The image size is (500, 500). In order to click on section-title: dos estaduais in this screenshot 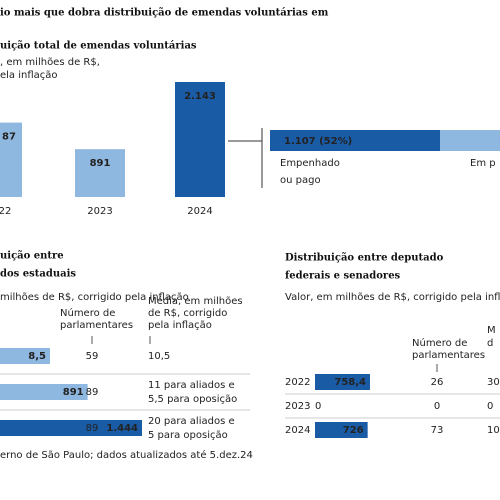, I will do `click(38, 274)`.